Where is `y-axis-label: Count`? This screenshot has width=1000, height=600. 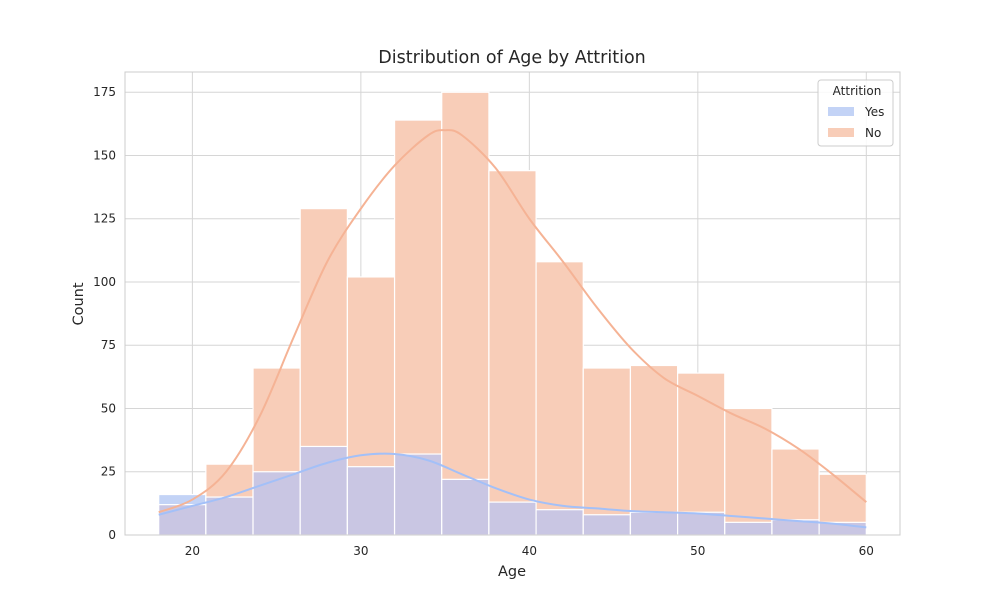
y-axis-label: Count is located at coordinates (79, 303).